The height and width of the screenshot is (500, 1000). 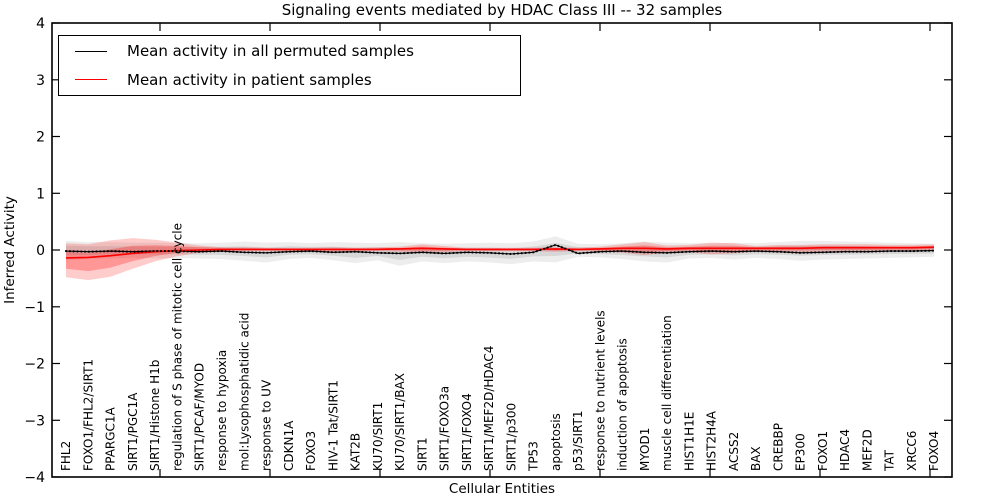 I want to click on x-category-label: SIRT1/Histone H1b, so click(x=155, y=415).